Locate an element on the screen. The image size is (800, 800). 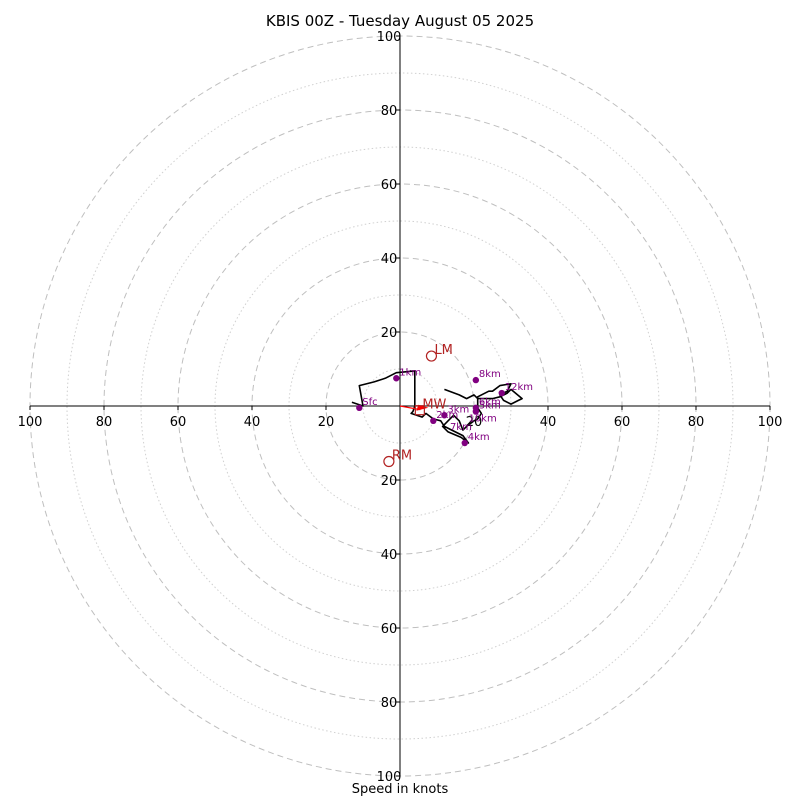
motion-label-rm: RM is located at coordinates (402, 456).